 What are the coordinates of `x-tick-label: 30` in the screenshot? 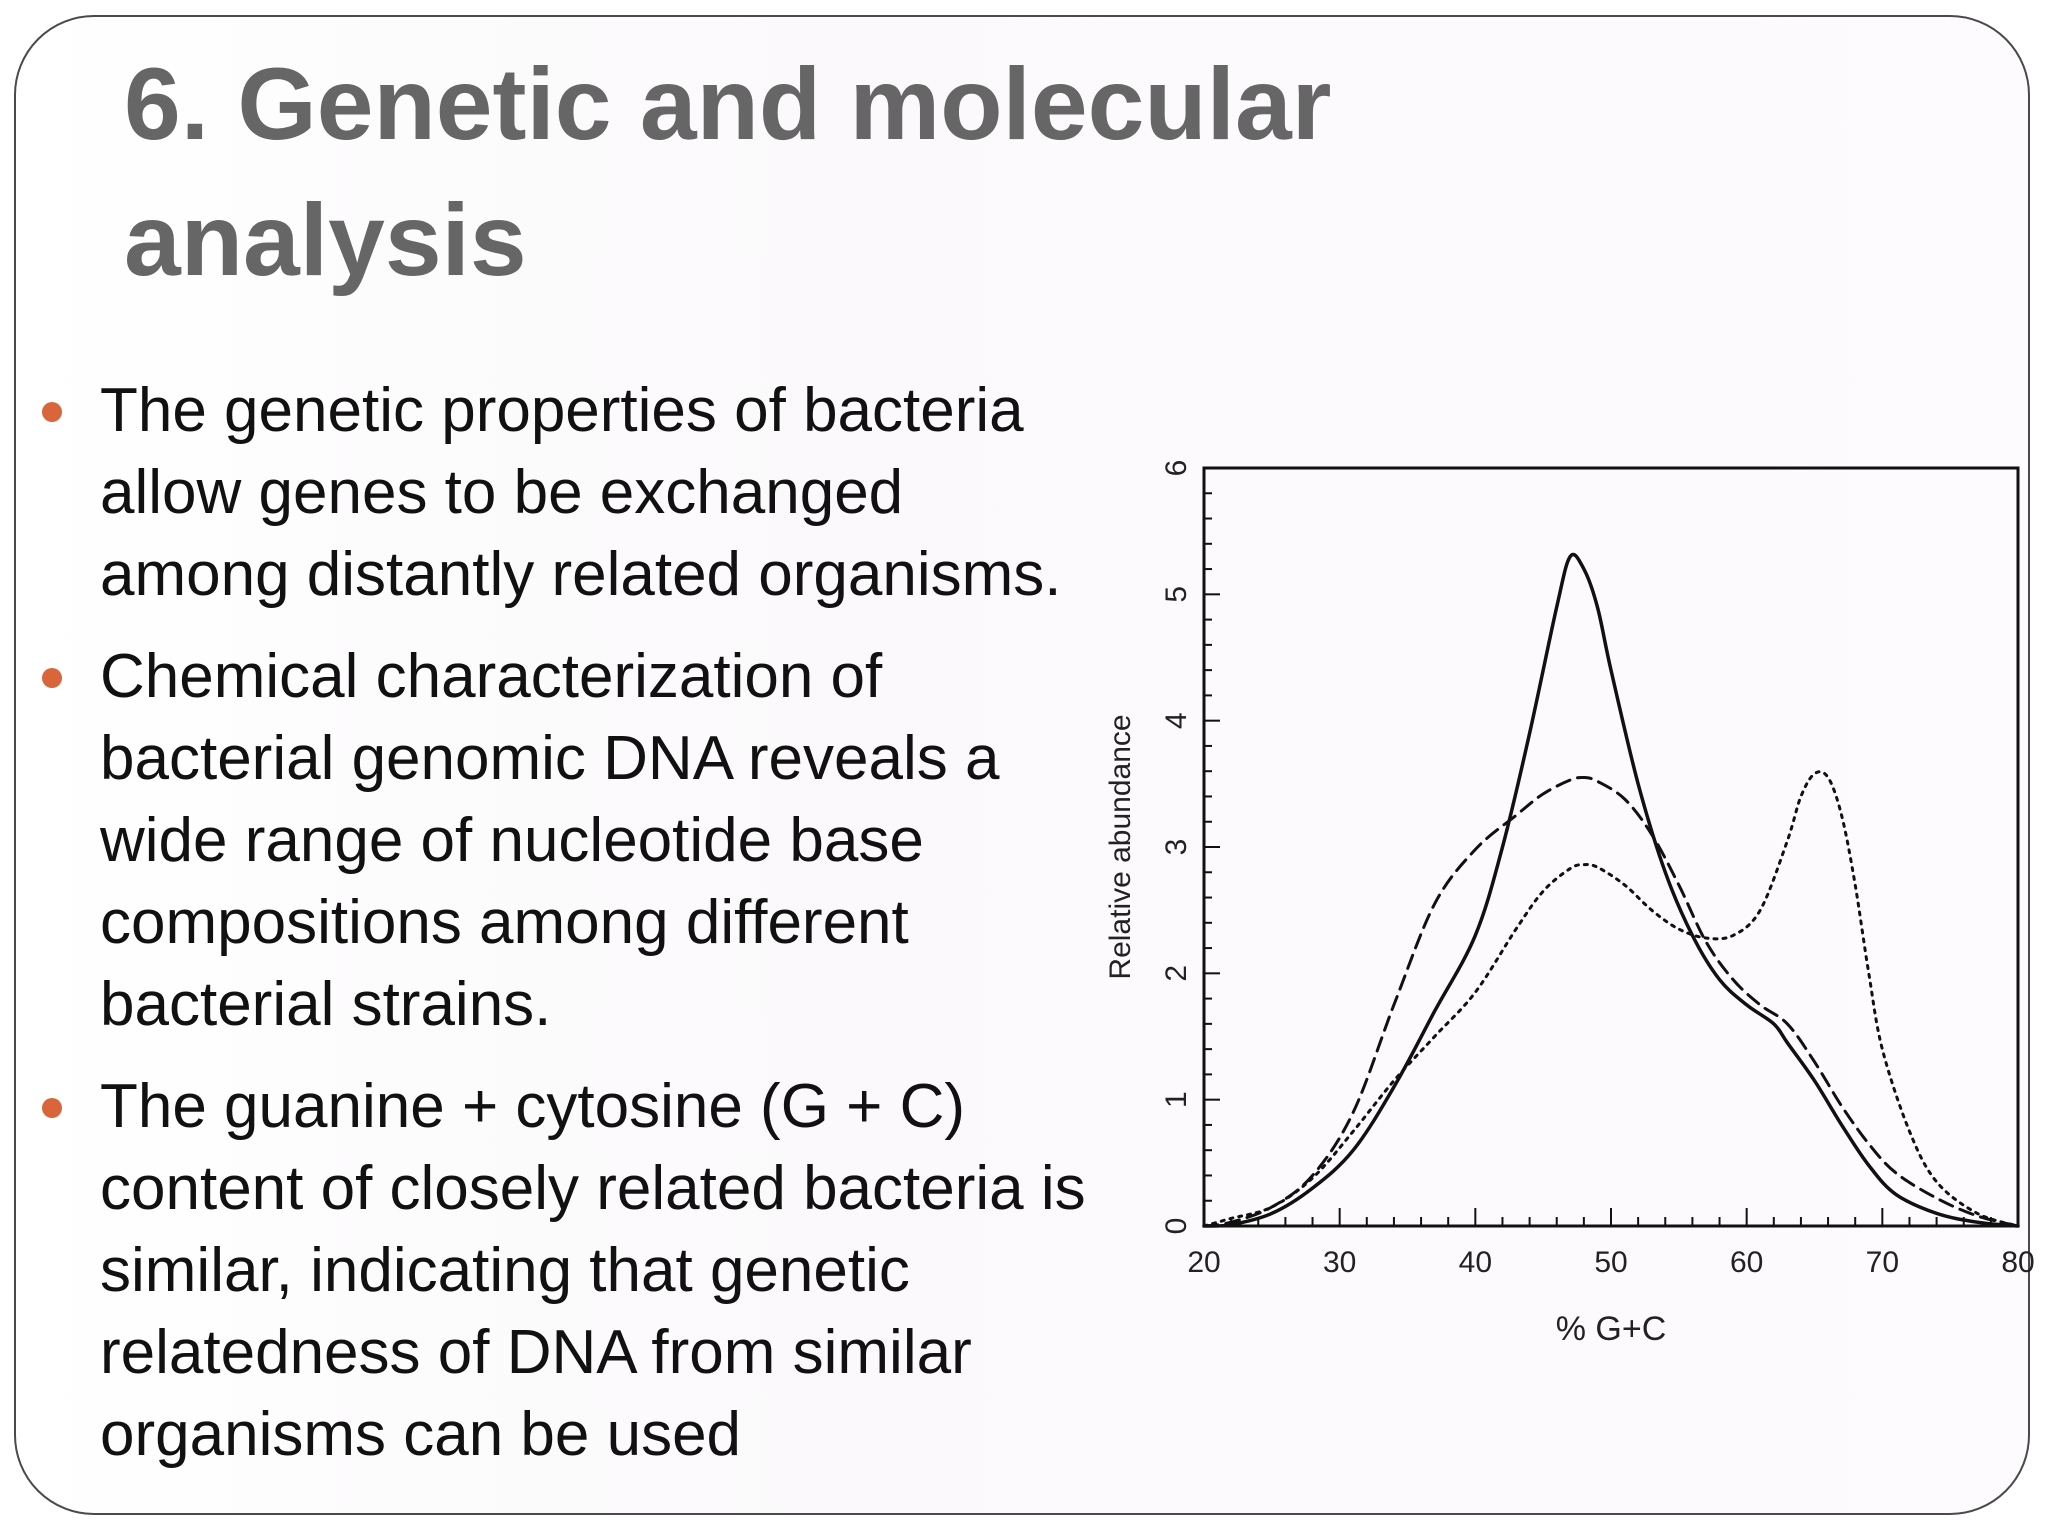 It's located at (1339, 1262).